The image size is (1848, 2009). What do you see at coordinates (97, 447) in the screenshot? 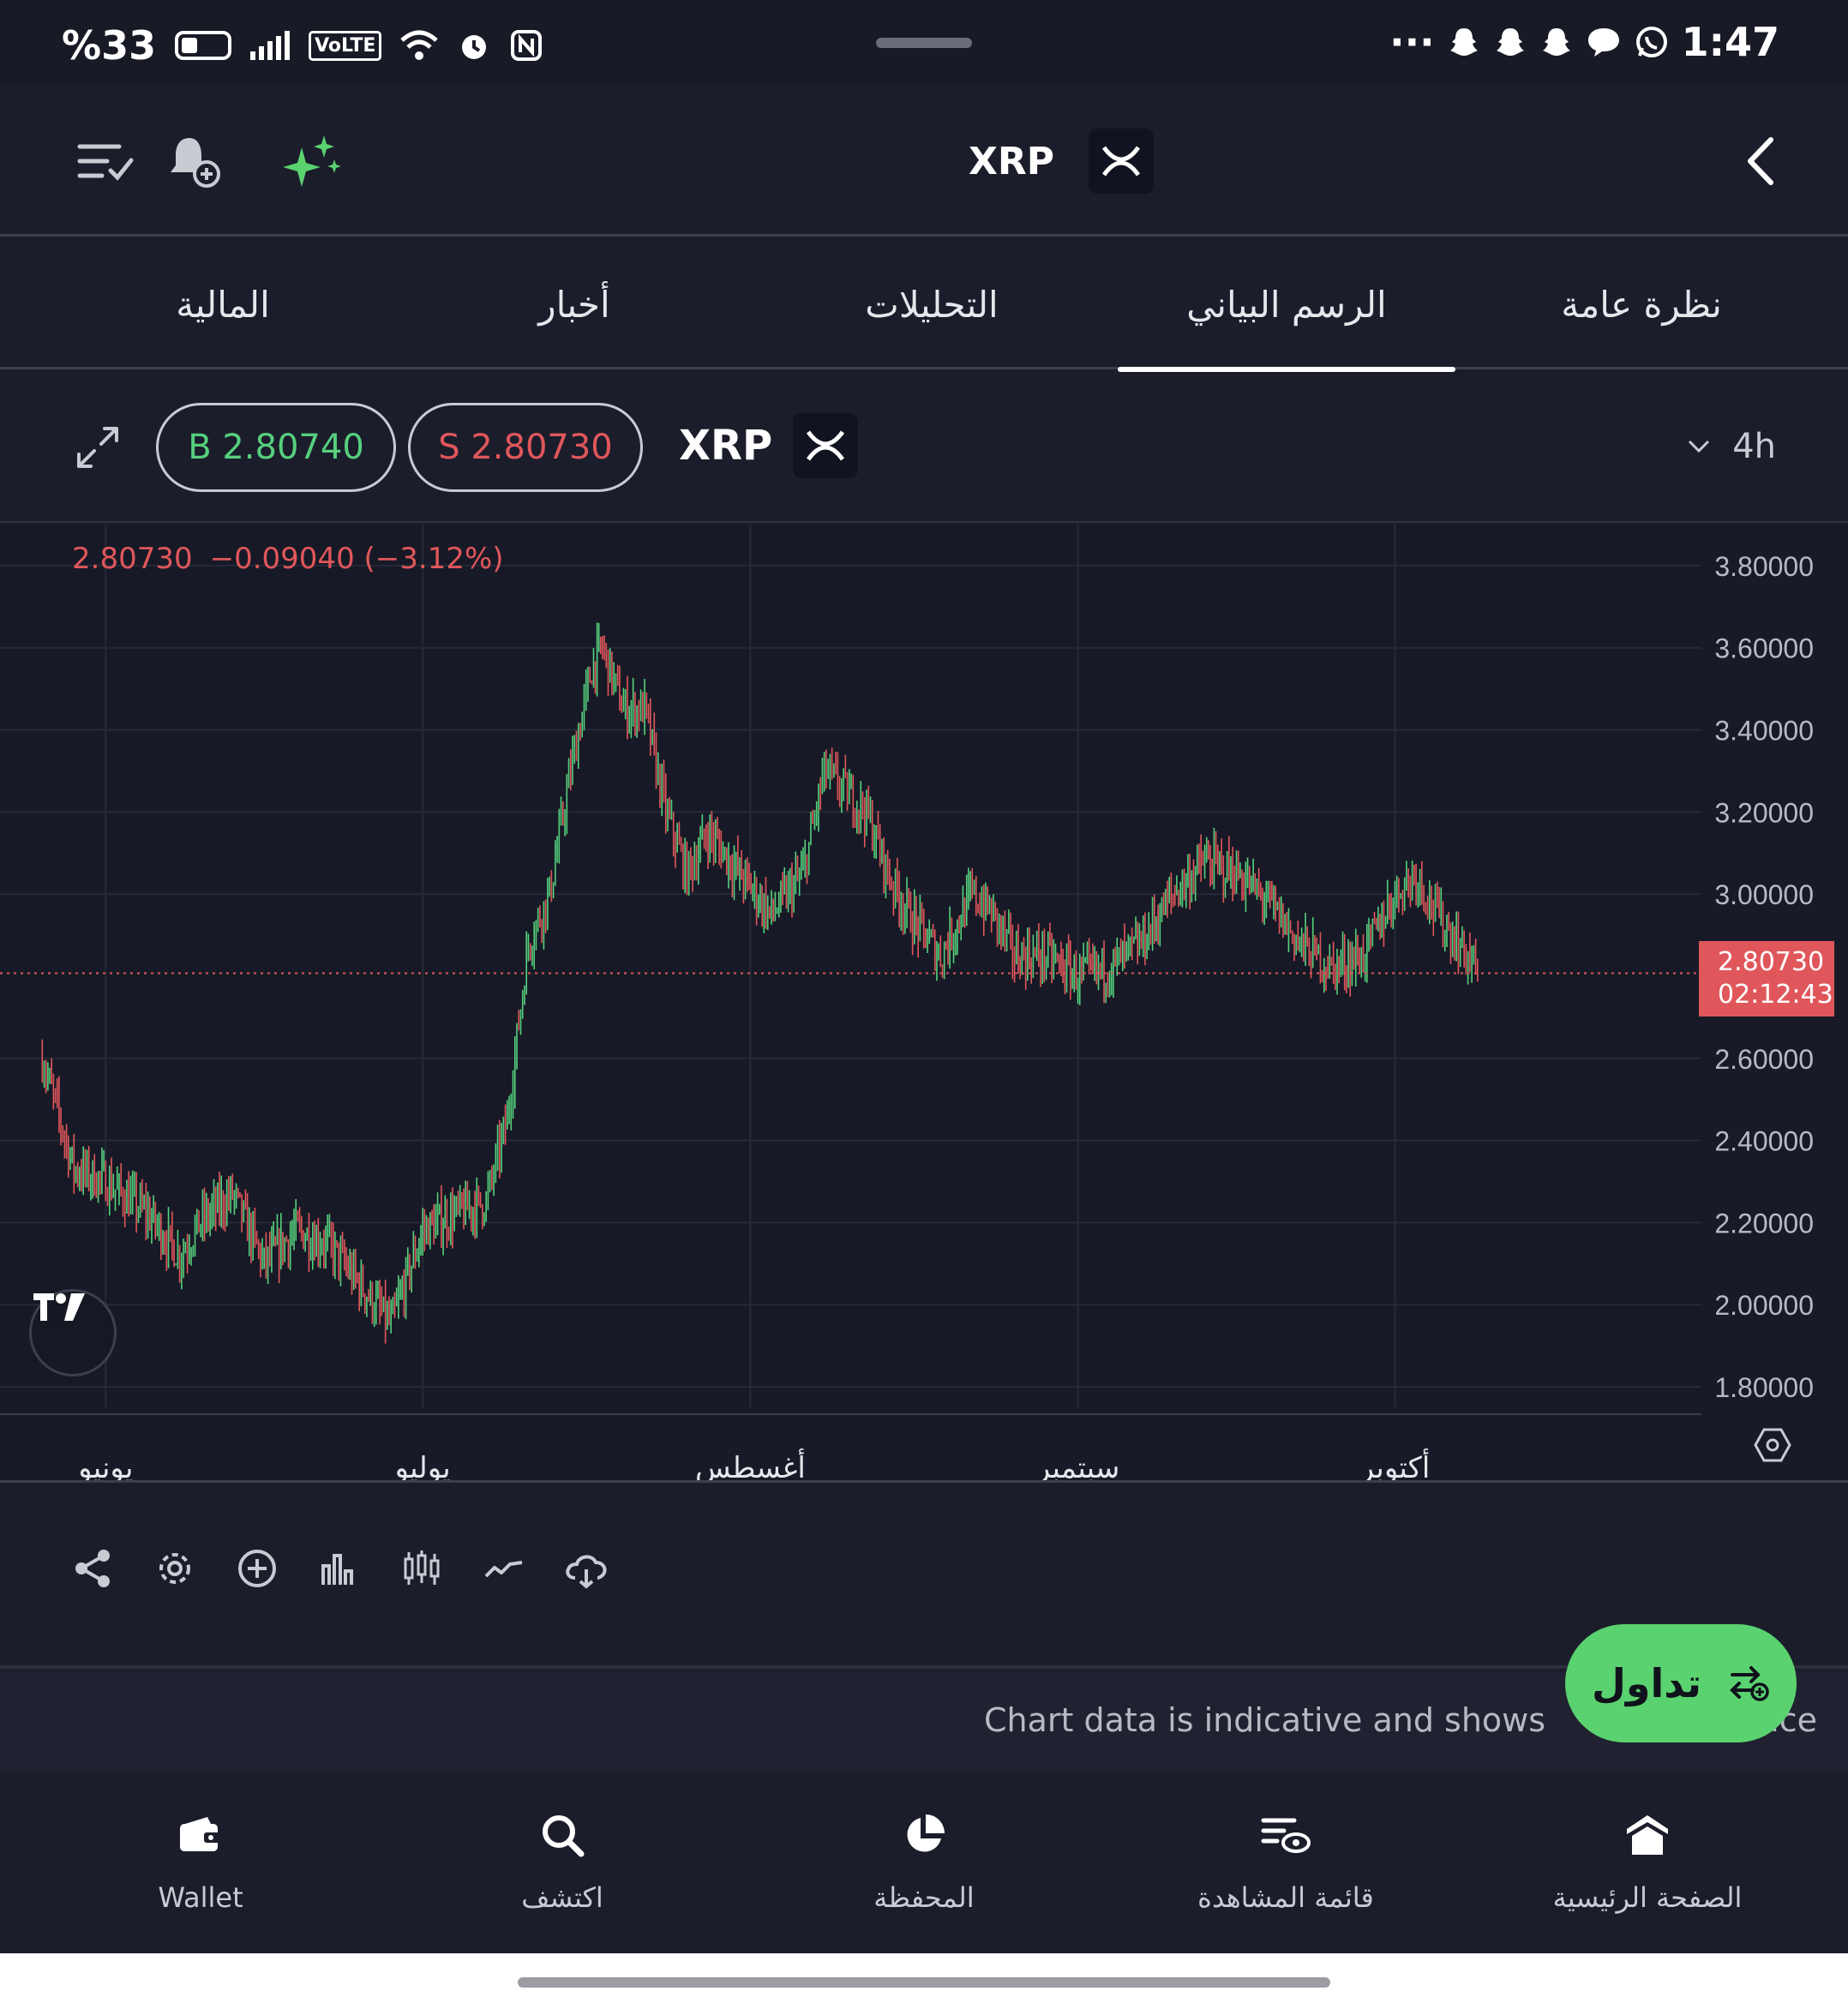
I see `fullscreen-icon` at bounding box center [97, 447].